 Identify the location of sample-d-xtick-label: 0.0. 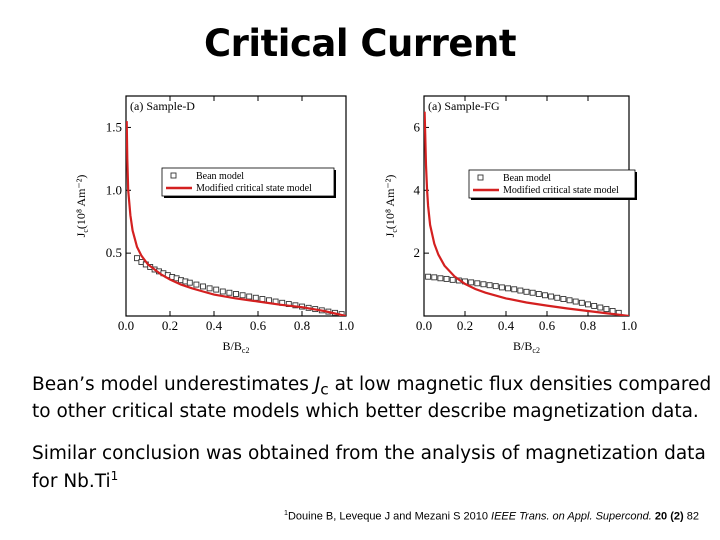
(126, 325).